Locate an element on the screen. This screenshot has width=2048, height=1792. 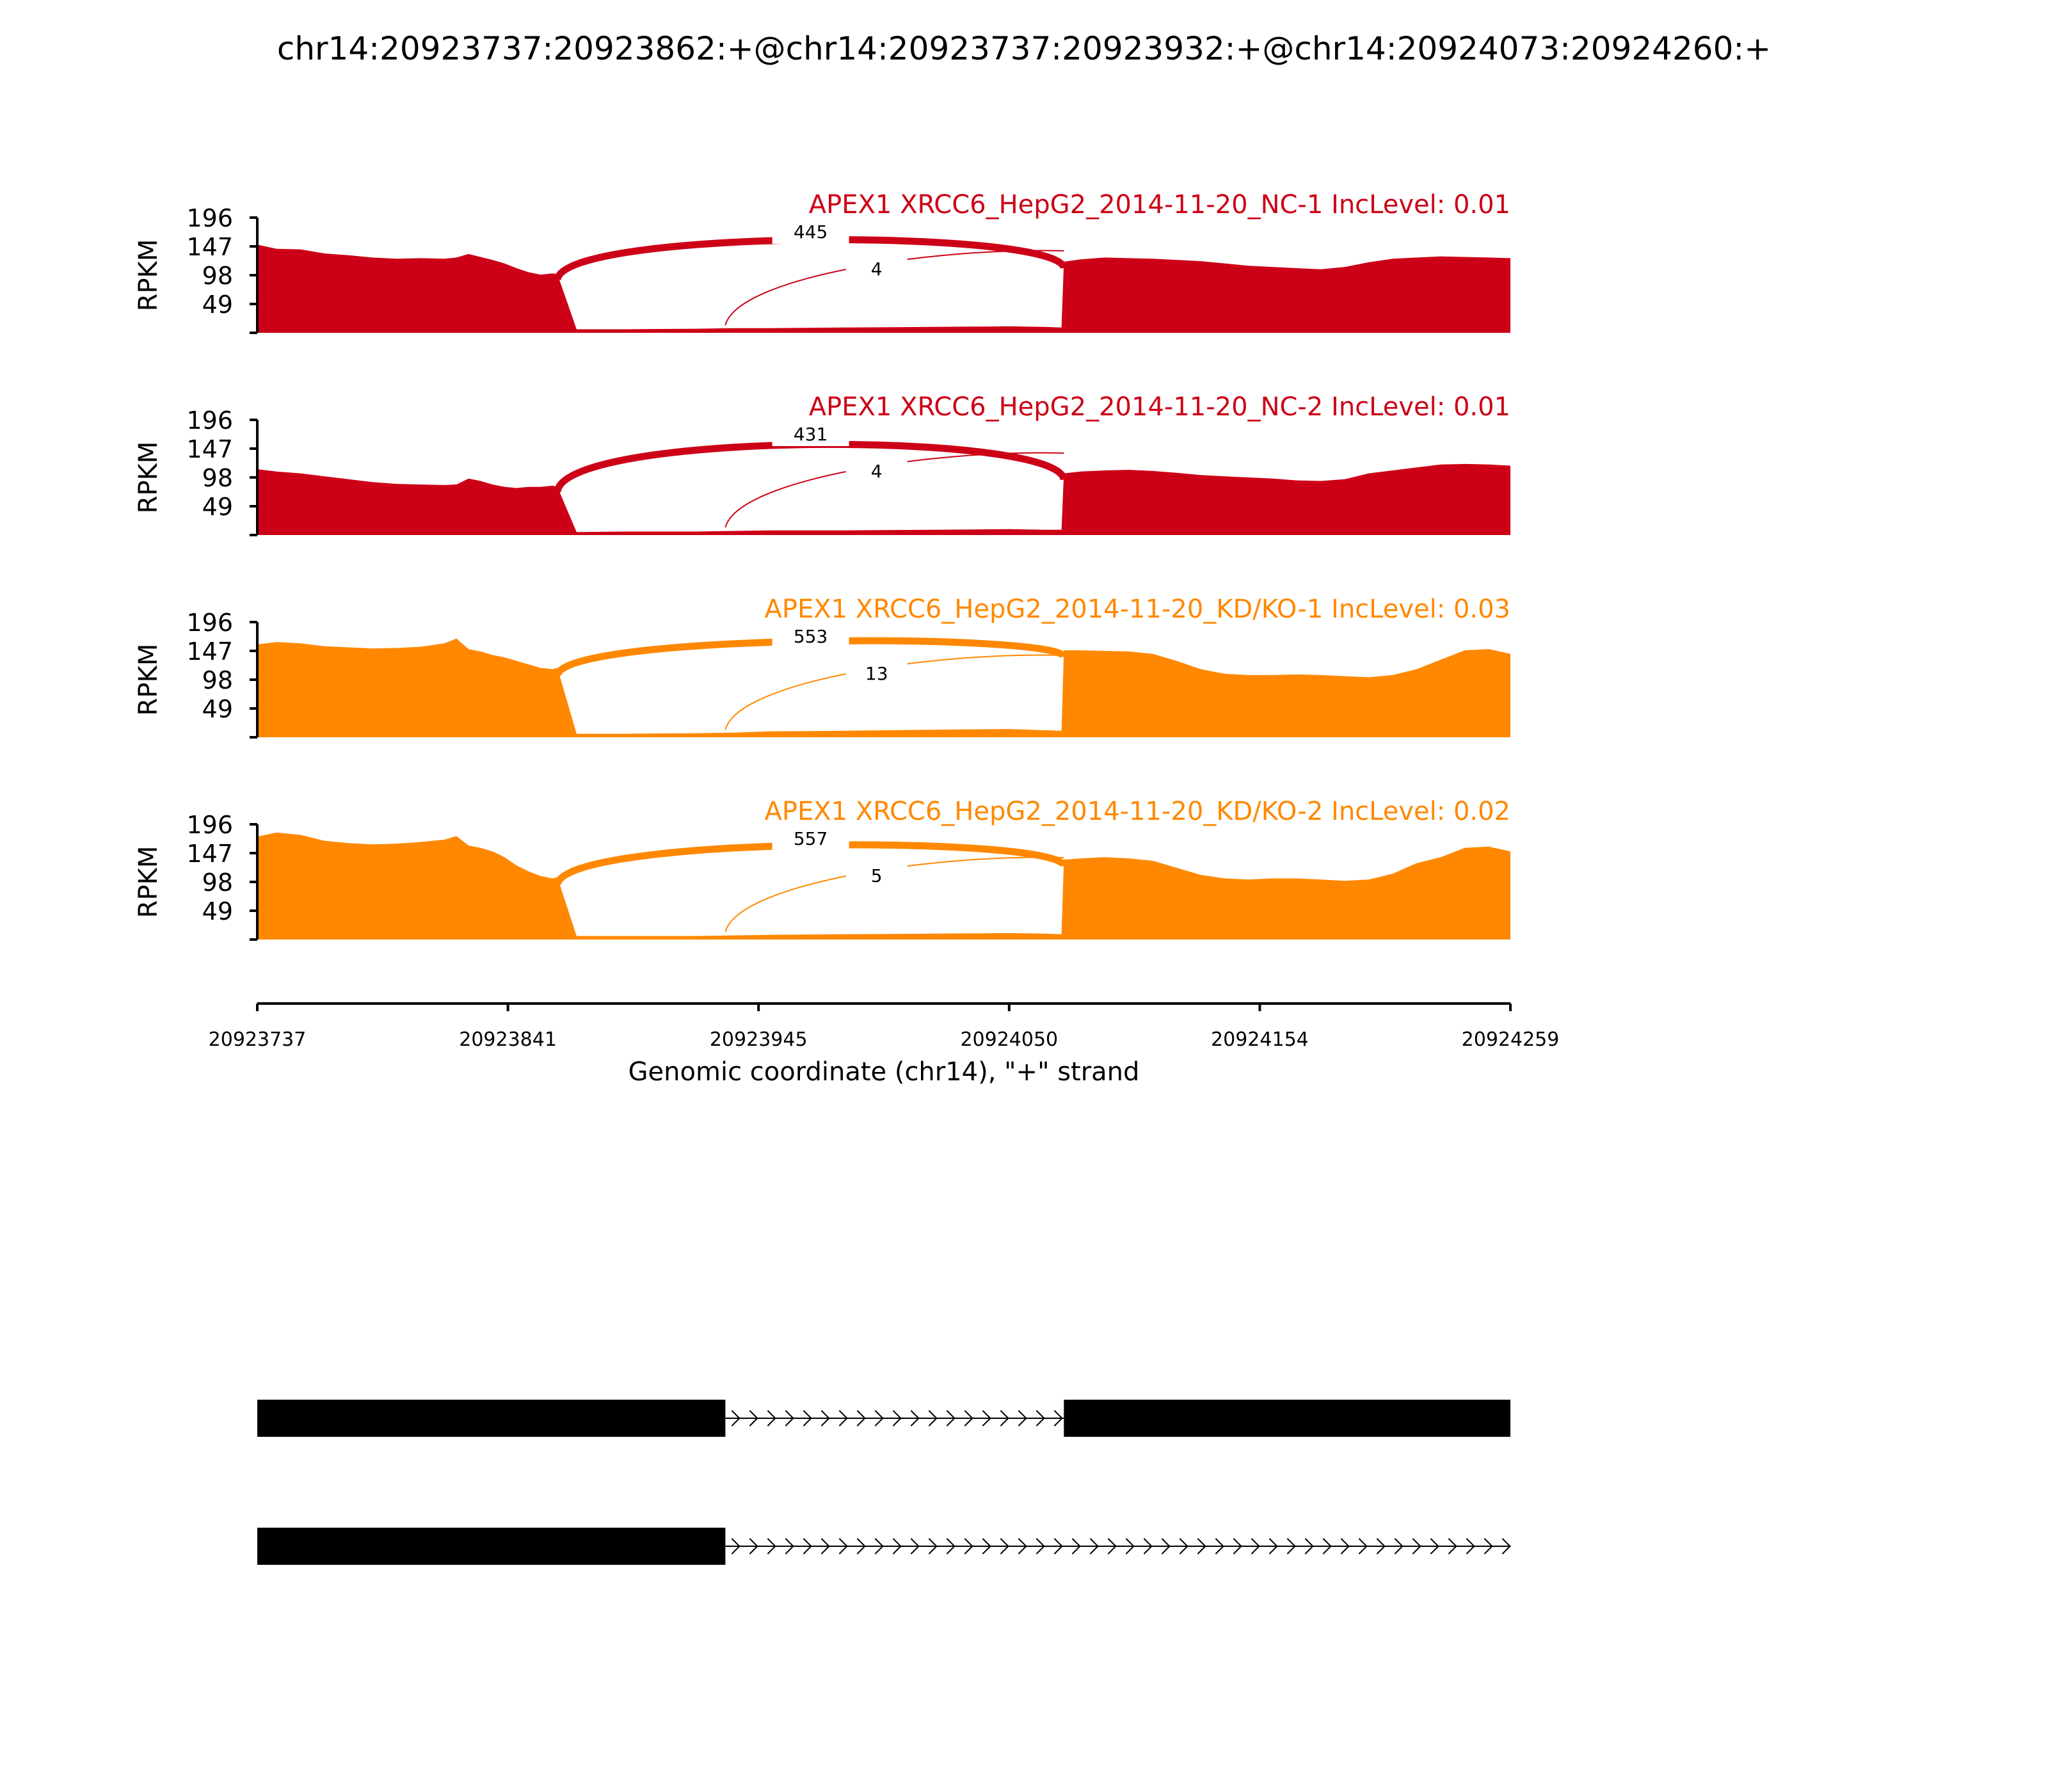
x-tick-label: 20924259 is located at coordinates (1511, 1039).